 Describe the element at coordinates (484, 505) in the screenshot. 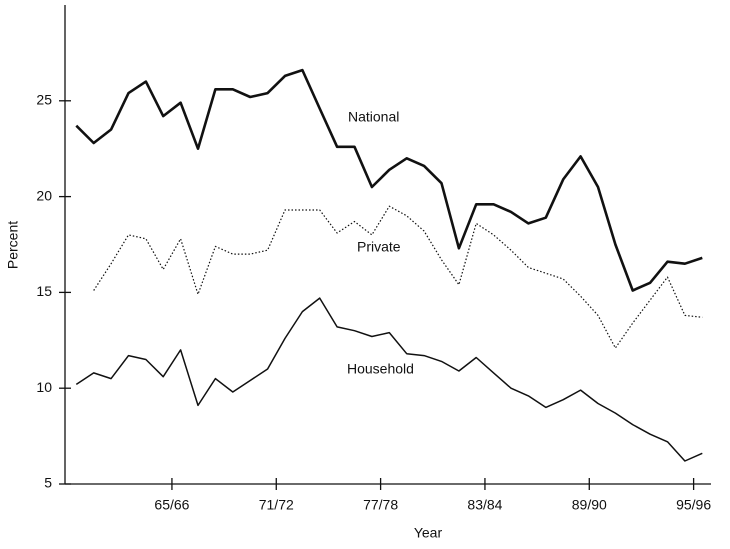

I see `x-tick-label: 83/84` at that location.